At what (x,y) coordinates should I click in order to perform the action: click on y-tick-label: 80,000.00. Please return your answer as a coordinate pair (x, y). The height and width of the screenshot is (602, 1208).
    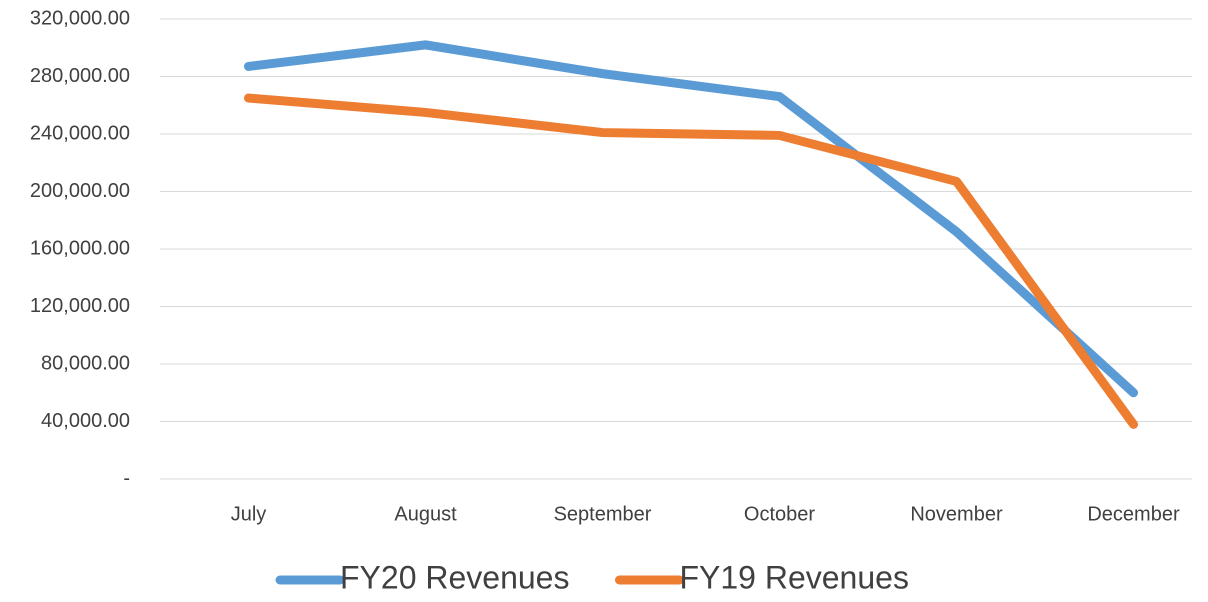
    Looking at the image, I should click on (85, 363).